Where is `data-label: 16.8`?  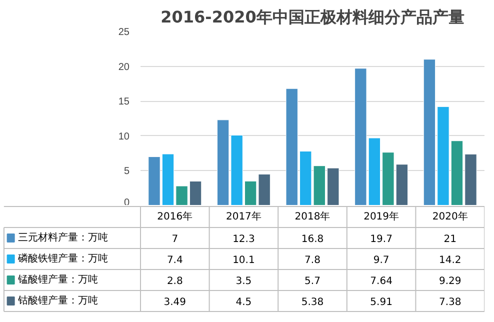
data-label: 16.8 is located at coordinates (312, 240).